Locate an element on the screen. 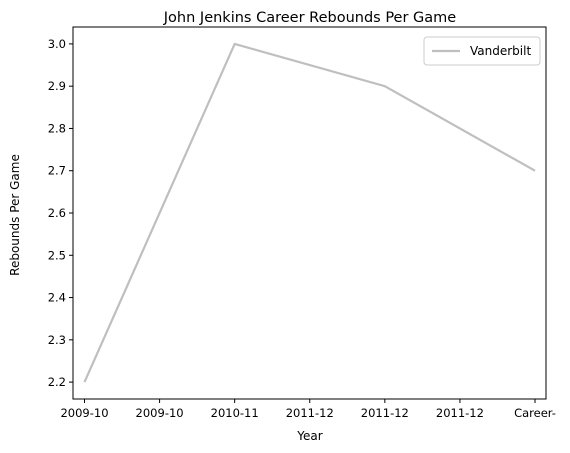 This screenshot has height=453, width=570. y-tick-label: 2.6 is located at coordinates (57, 213).